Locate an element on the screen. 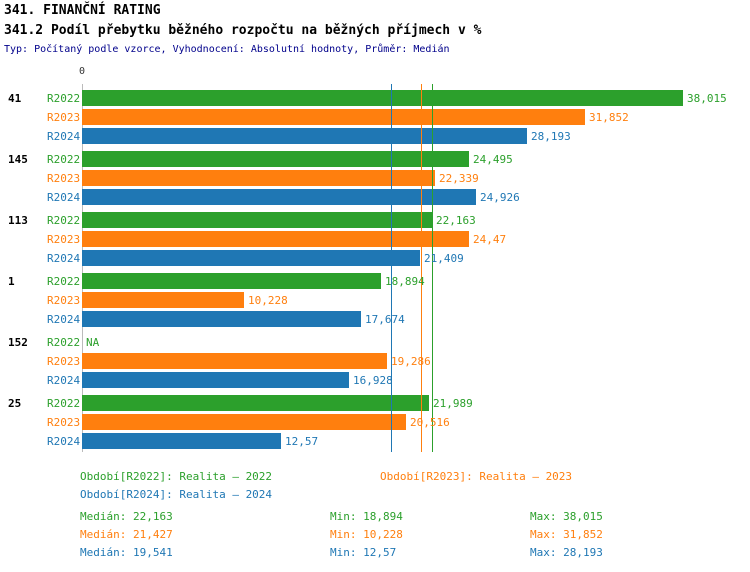 The image size is (750, 572). stat-median: Medián: 19,541 is located at coordinates (126, 552).